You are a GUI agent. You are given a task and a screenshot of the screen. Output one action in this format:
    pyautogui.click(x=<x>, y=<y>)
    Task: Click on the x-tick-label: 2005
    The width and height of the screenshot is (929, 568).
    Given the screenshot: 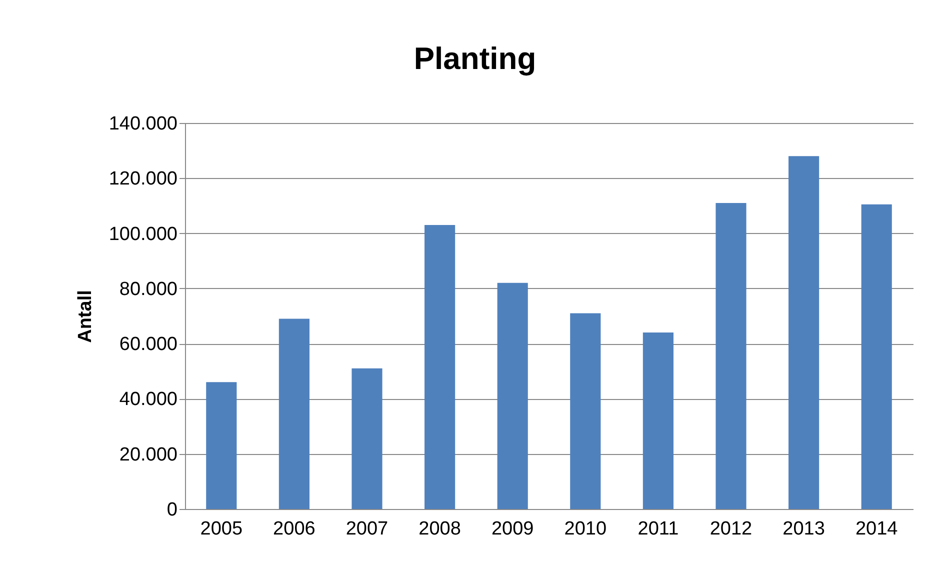 What is the action you would take?
    pyautogui.click(x=221, y=529)
    